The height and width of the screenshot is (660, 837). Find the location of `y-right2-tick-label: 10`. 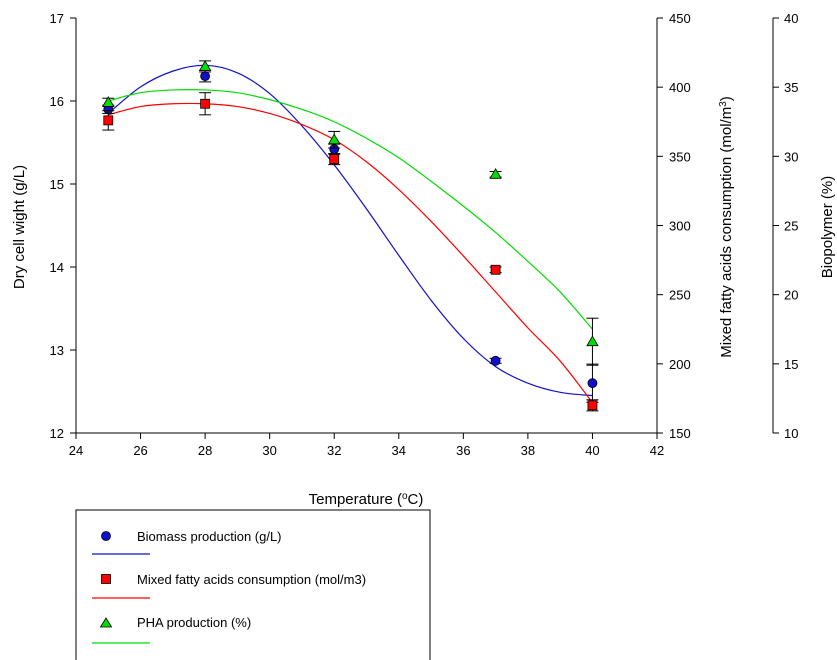

y-right2-tick-label: 10 is located at coordinates (791, 433).